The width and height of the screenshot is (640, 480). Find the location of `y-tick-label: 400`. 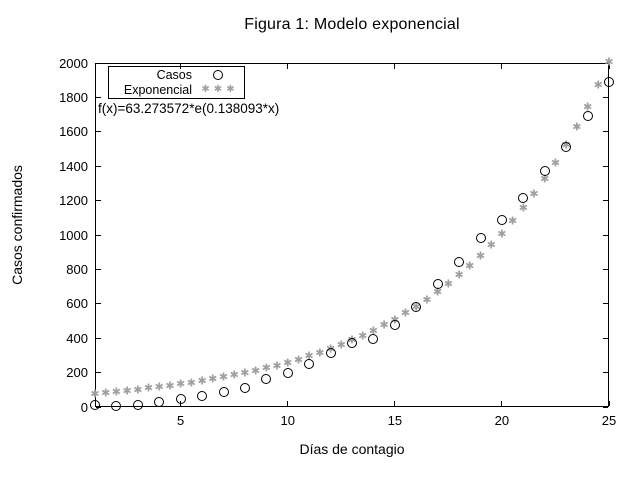

y-tick-label: 400 is located at coordinates (77, 338).